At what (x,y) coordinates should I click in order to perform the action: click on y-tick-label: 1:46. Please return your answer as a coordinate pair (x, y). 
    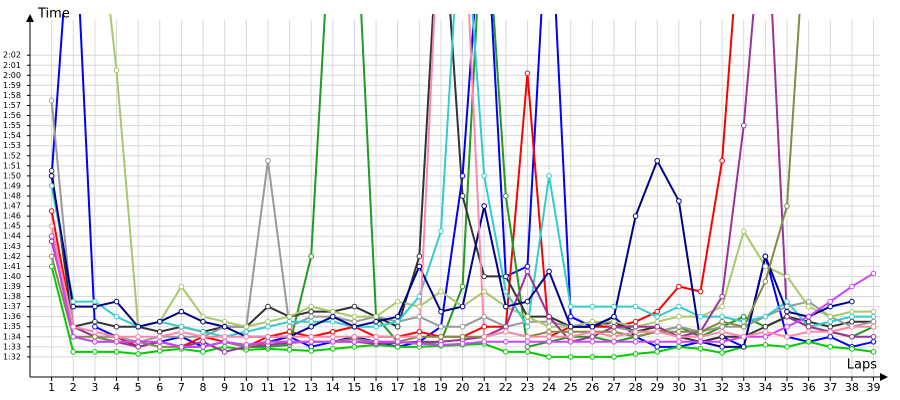
    Looking at the image, I should click on (12, 216).